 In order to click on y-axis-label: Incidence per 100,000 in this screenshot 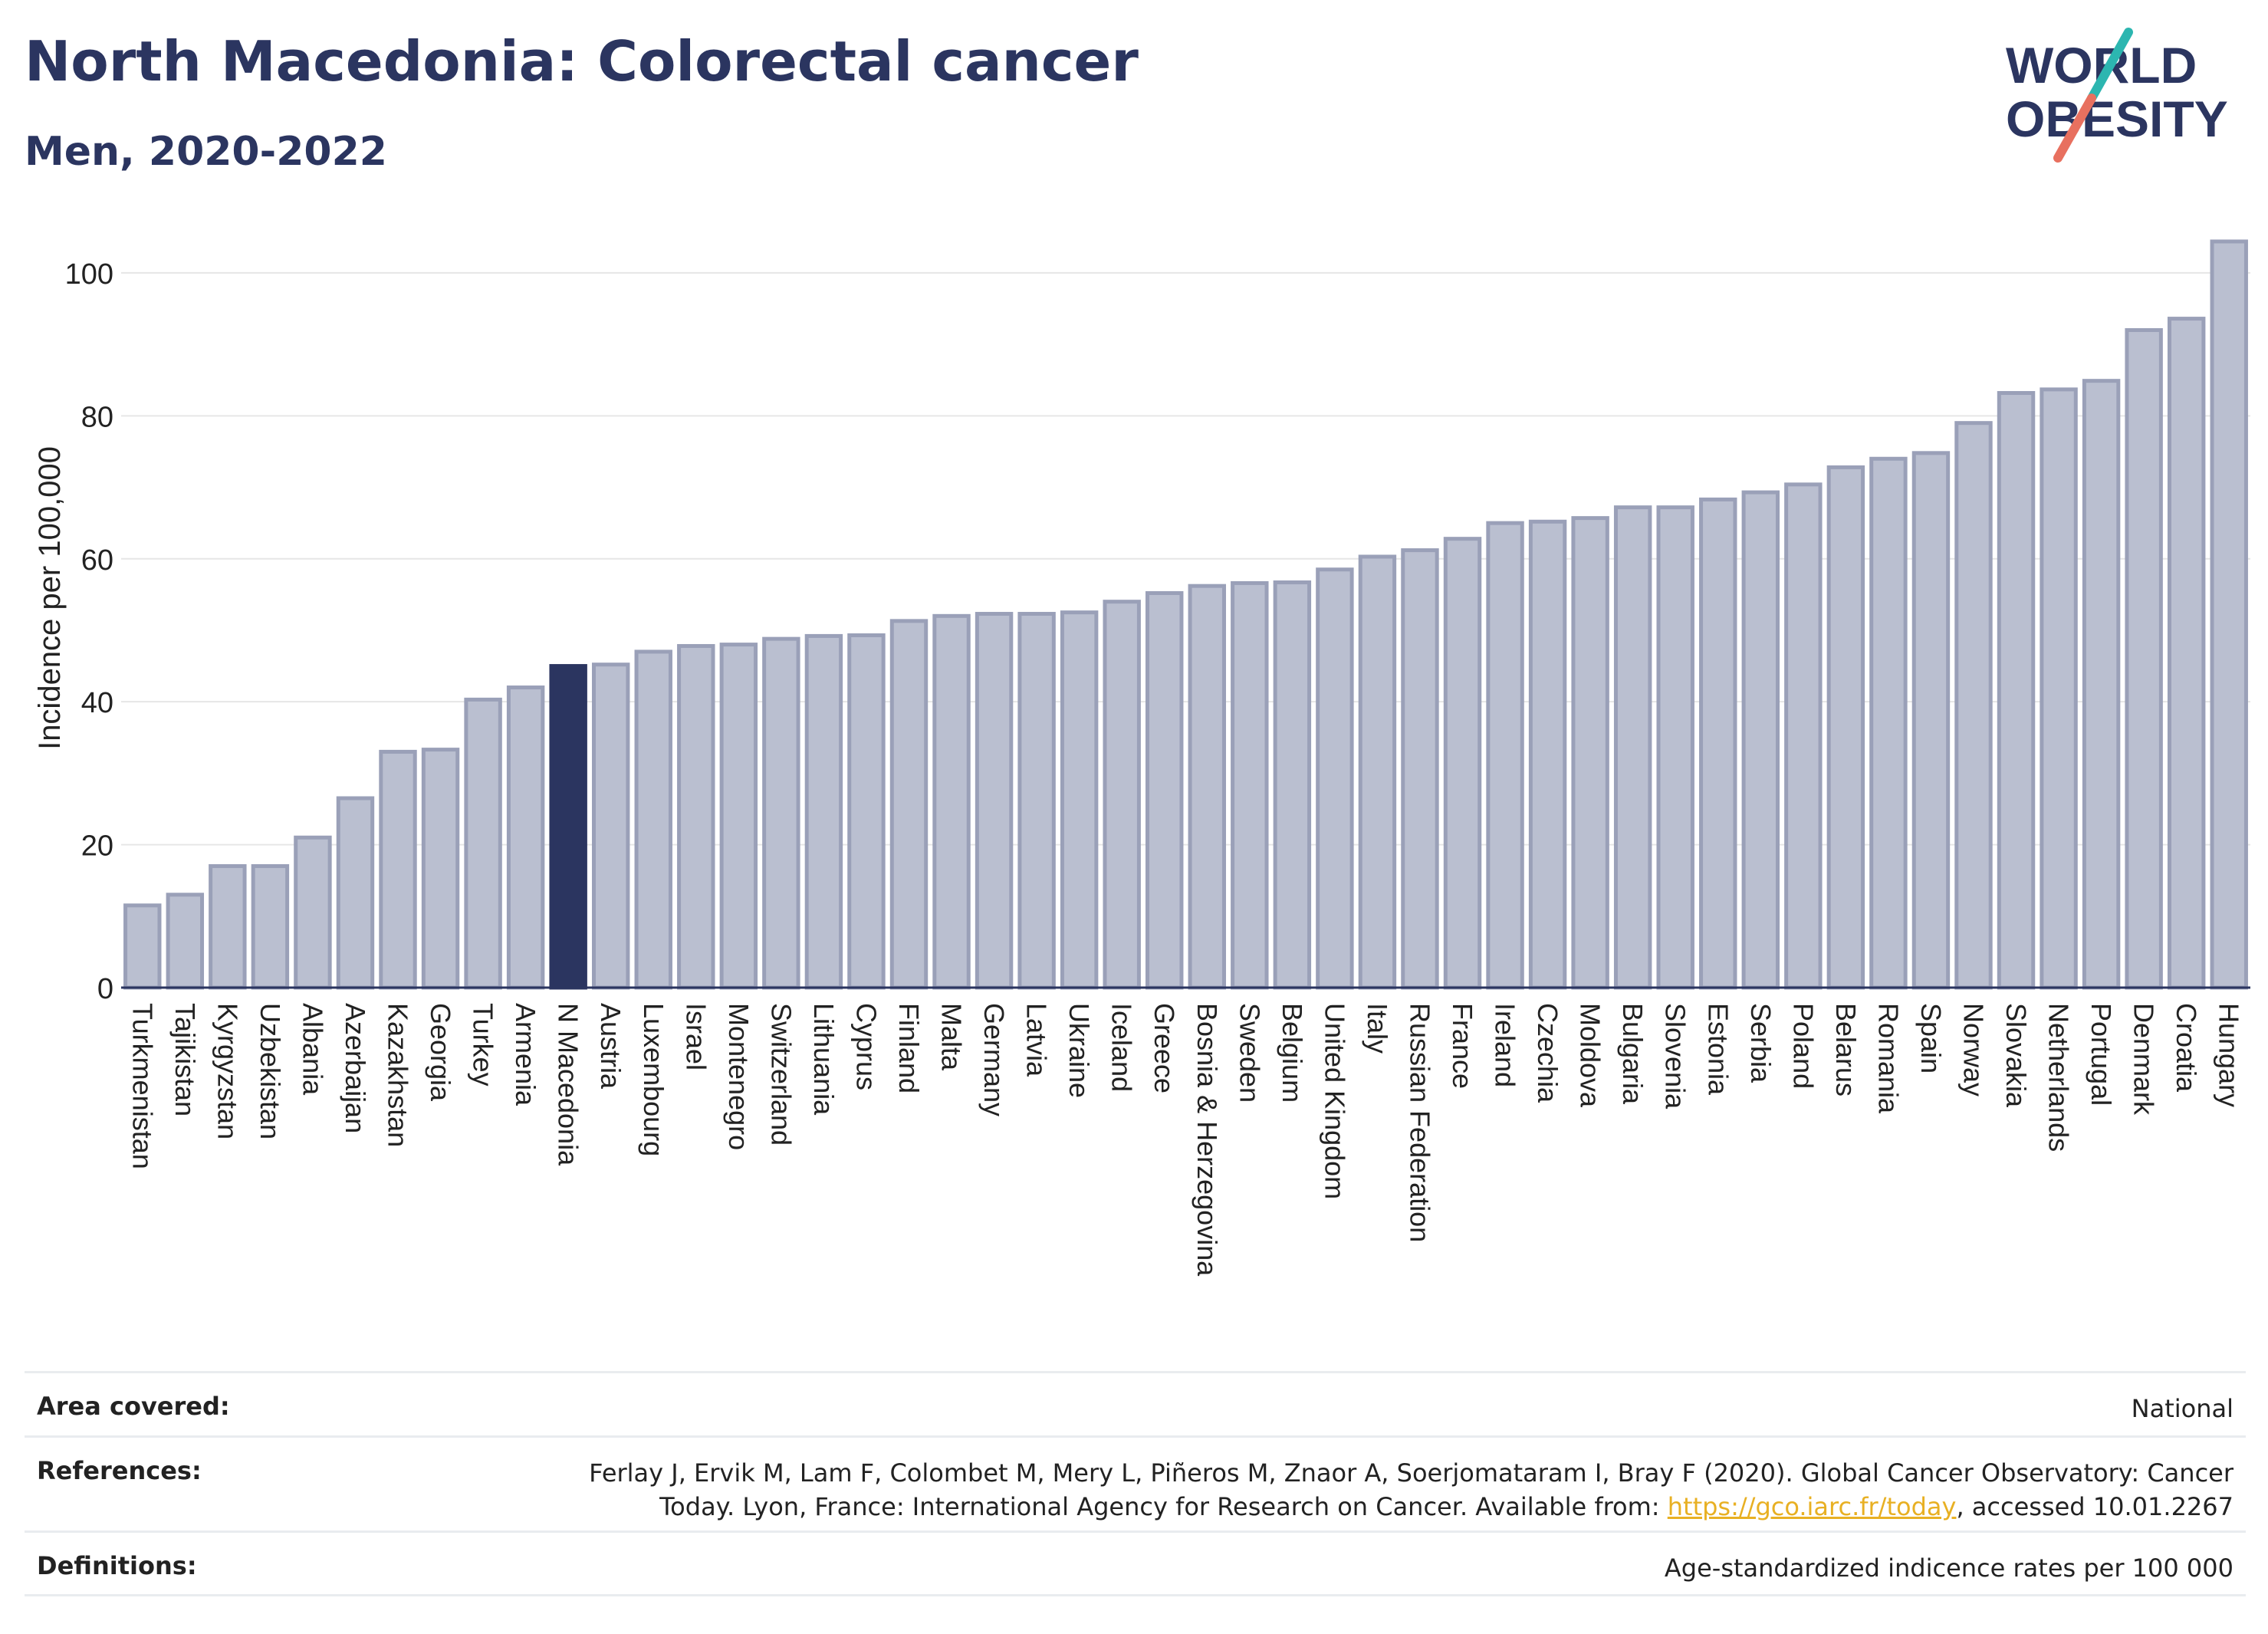, I will do `click(50, 598)`.